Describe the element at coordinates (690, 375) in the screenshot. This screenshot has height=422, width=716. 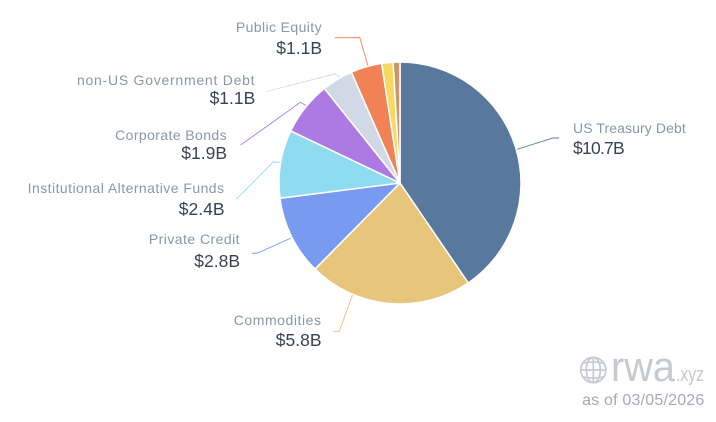
I see `svg-text: .xyz` at that location.